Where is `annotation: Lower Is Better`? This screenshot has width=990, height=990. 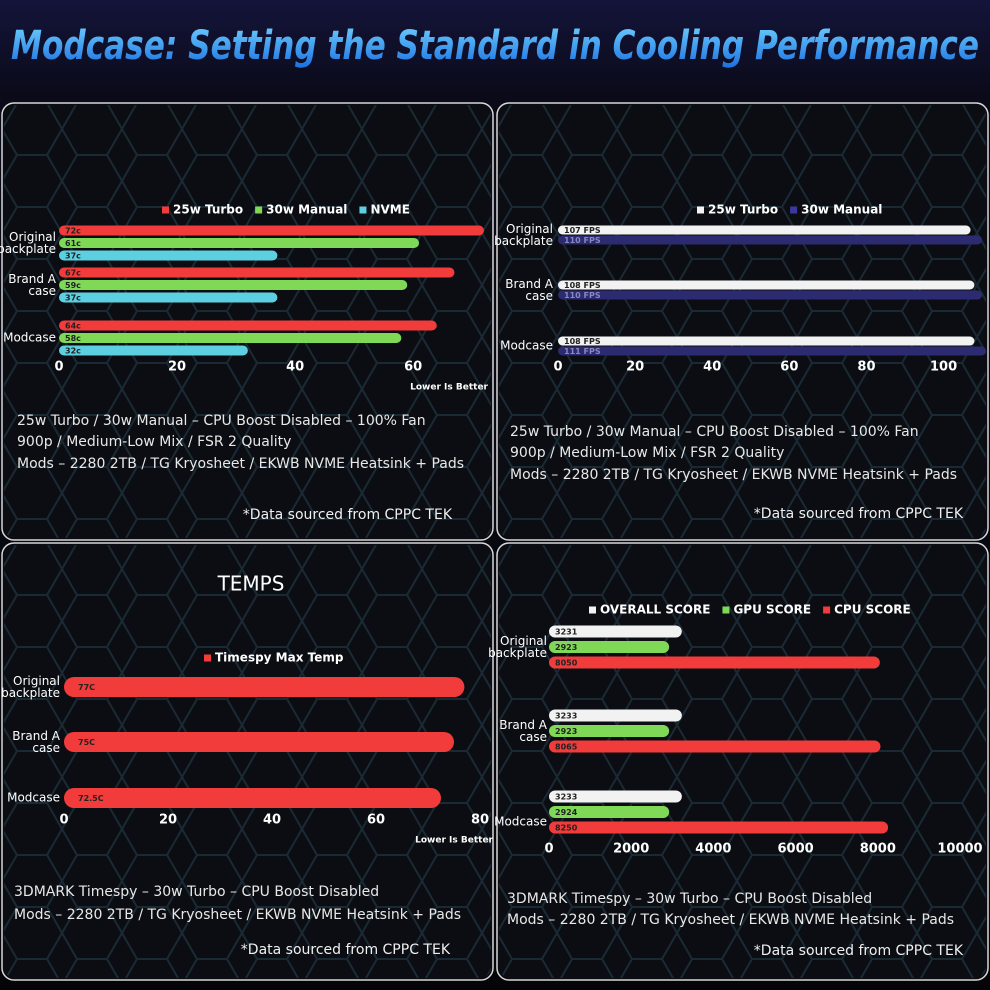
annotation: Lower Is Better is located at coordinates (449, 388).